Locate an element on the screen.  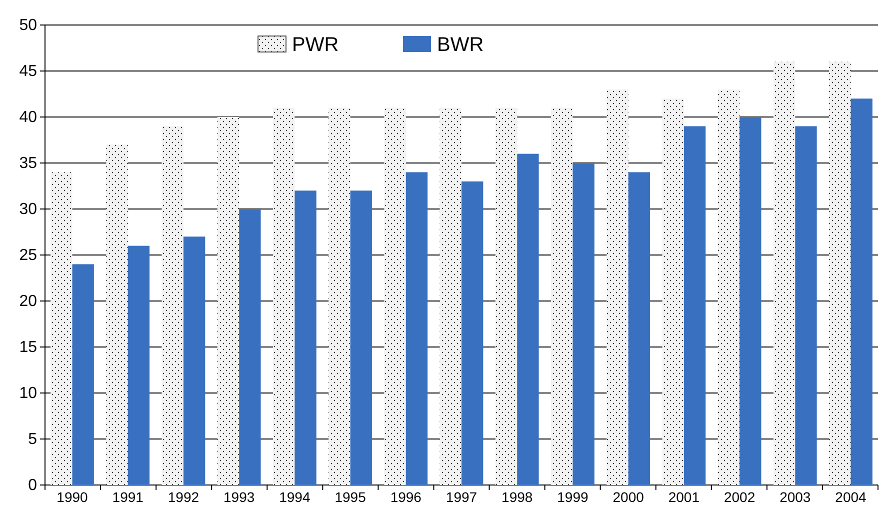
y-tick-label: 35 is located at coordinates (28, 163).